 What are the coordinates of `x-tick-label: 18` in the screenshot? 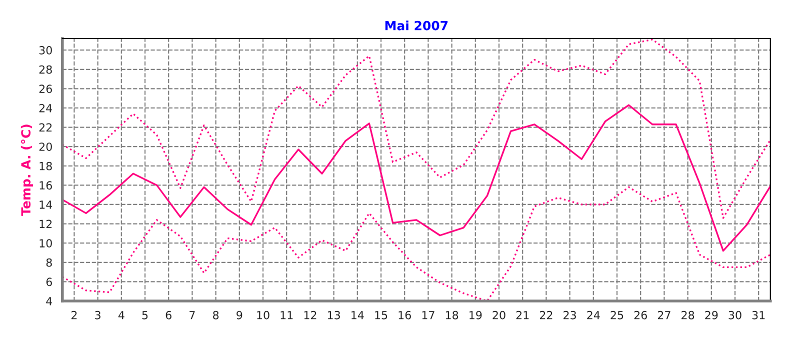 It's located at (452, 315).